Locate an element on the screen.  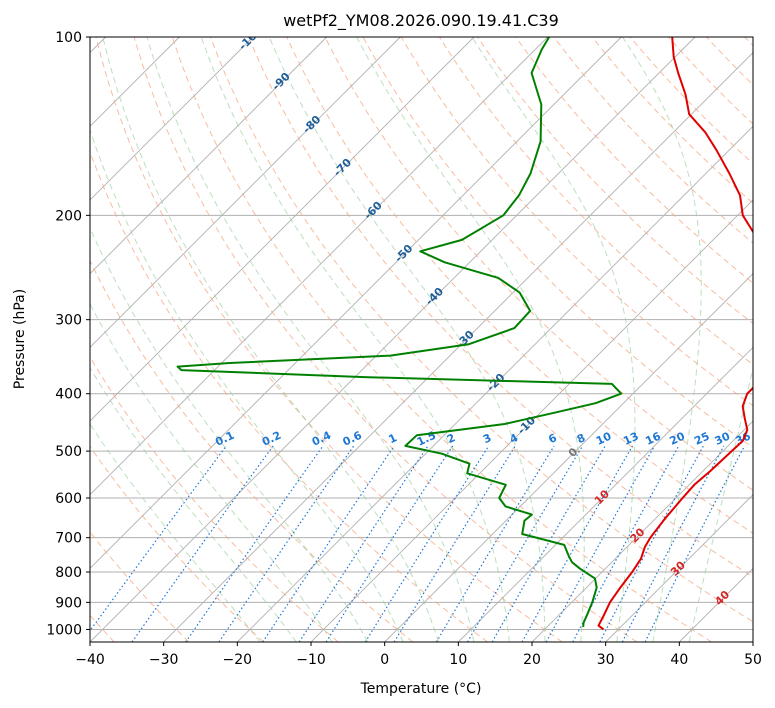
y-tick-label: 200 is located at coordinates (68, 216).